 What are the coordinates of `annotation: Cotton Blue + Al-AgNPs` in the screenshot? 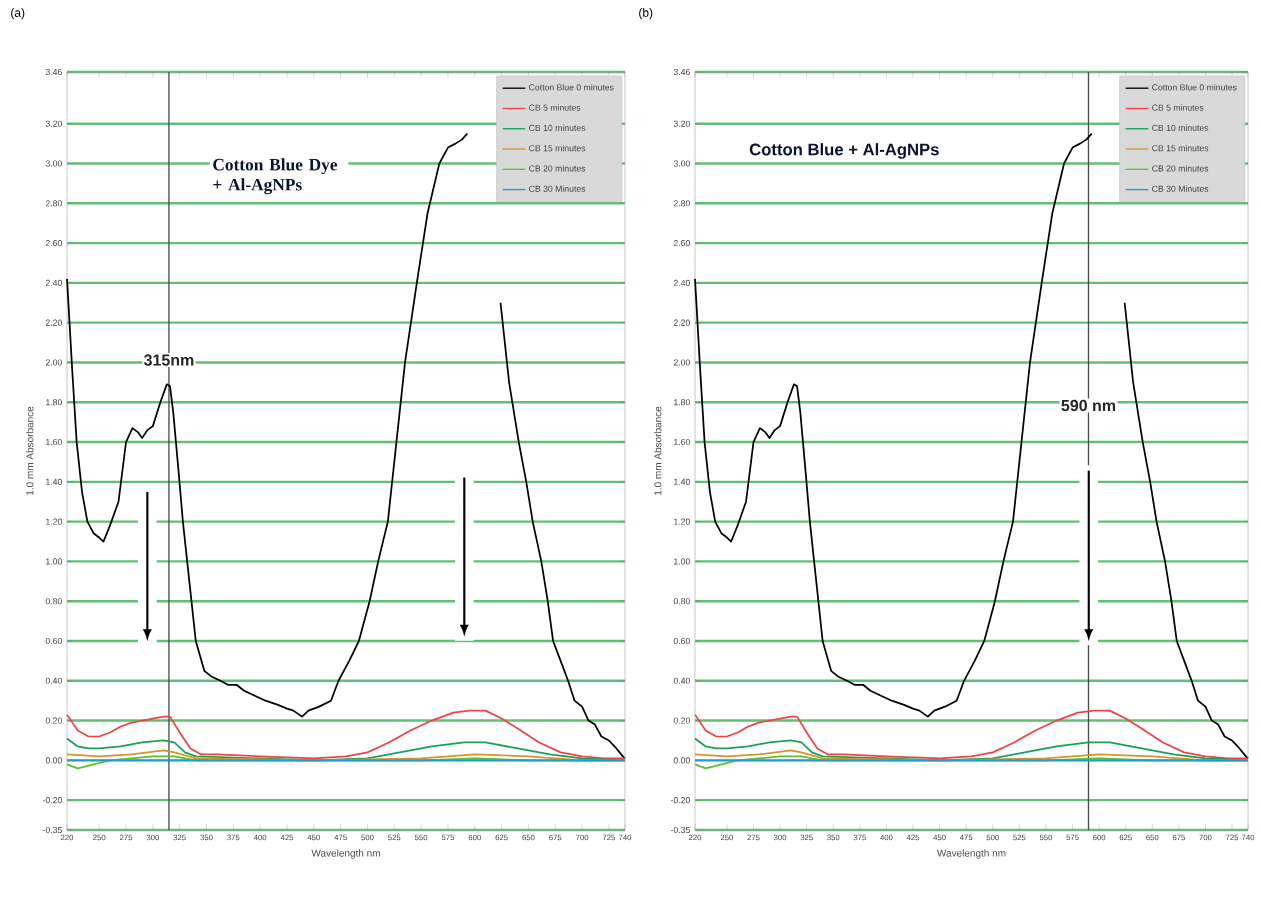 It's located at (844, 151).